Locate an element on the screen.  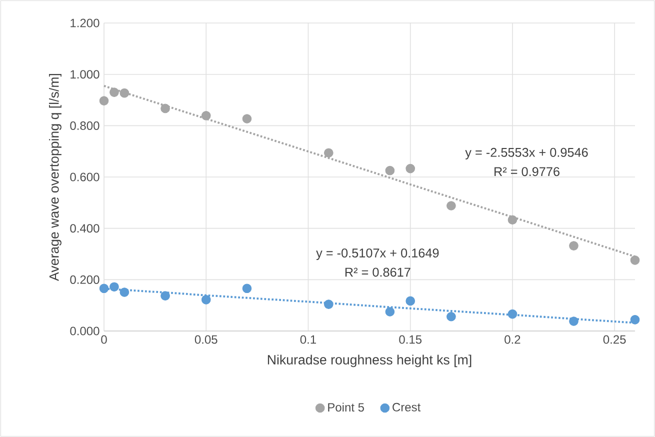
y-tick-label: 0.000 is located at coordinates (85, 331).